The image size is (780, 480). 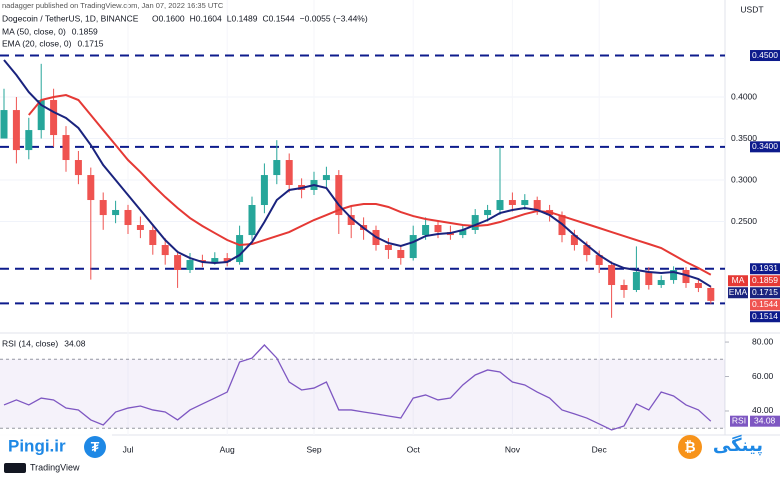 I want to click on y-tick-label: 0.2500, so click(x=744, y=221).